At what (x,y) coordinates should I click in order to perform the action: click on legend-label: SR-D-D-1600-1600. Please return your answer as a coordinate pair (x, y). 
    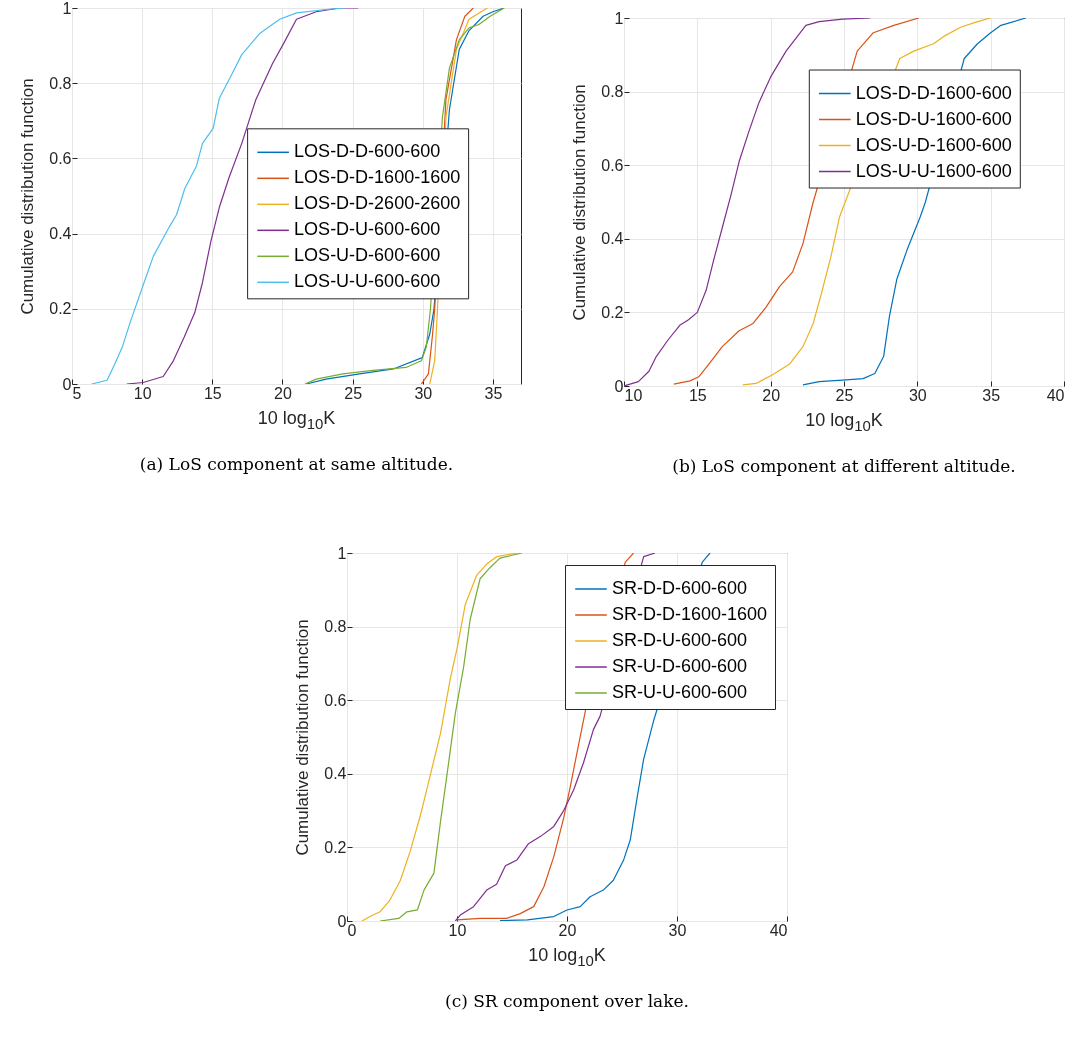
    Looking at the image, I should click on (690, 614).